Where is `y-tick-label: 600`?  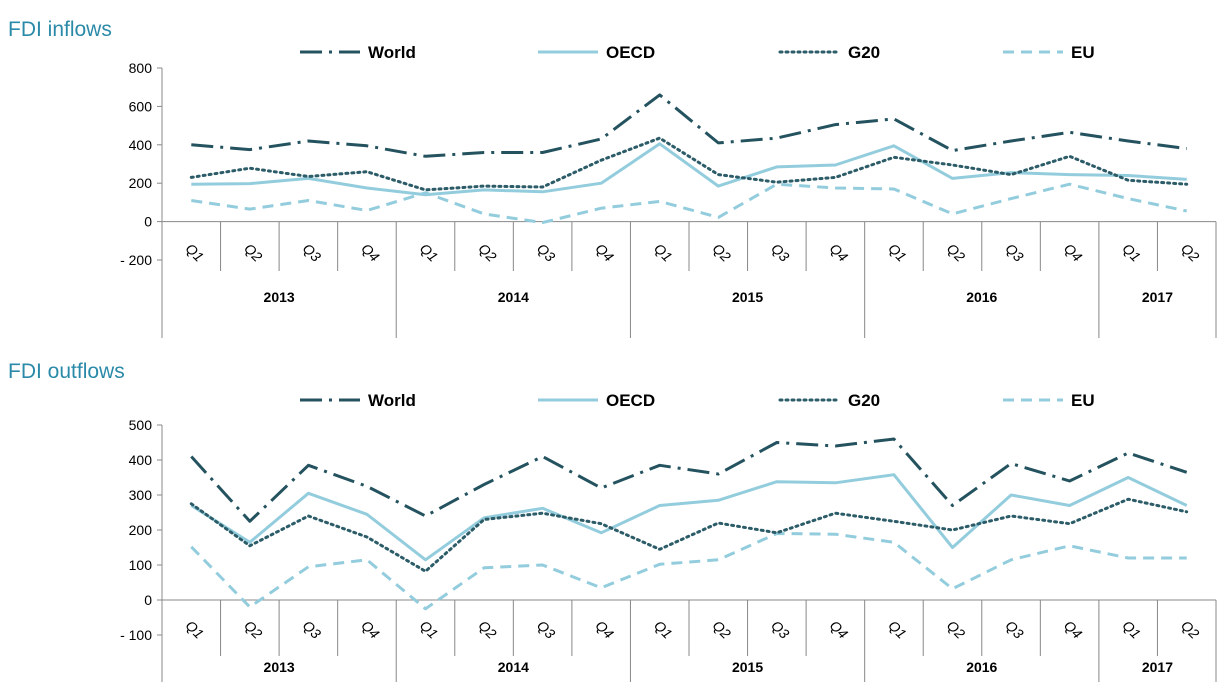 y-tick-label: 600 is located at coordinates (141, 106).